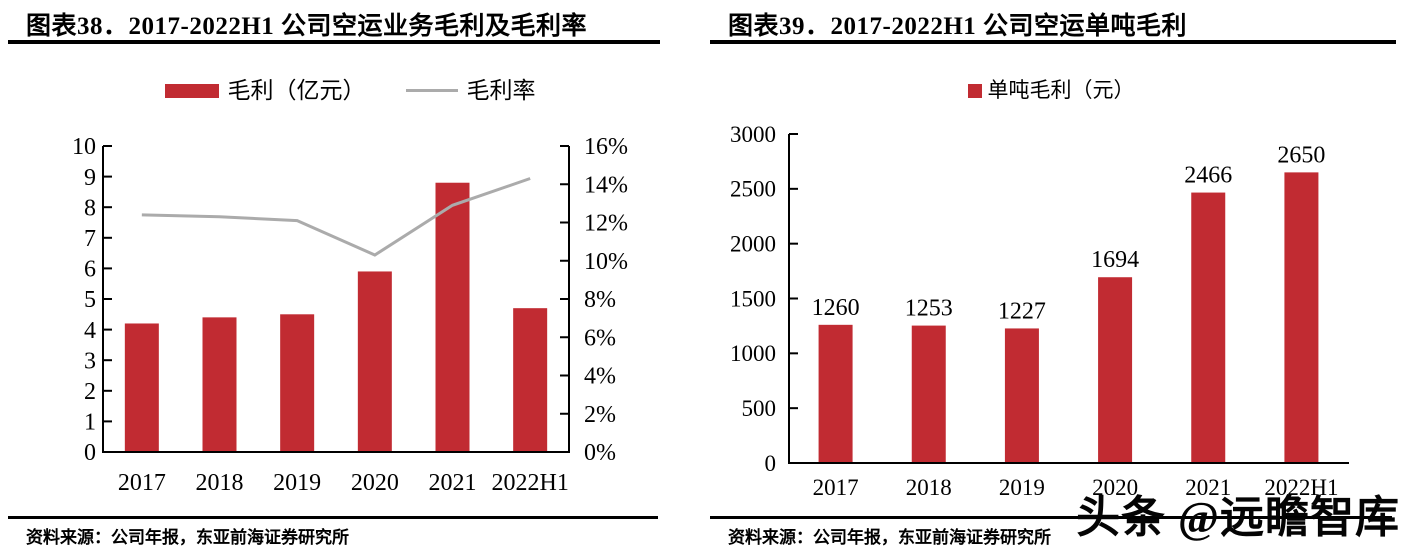  I want to click on data-label-2020: 1694, so click(1115, 260).